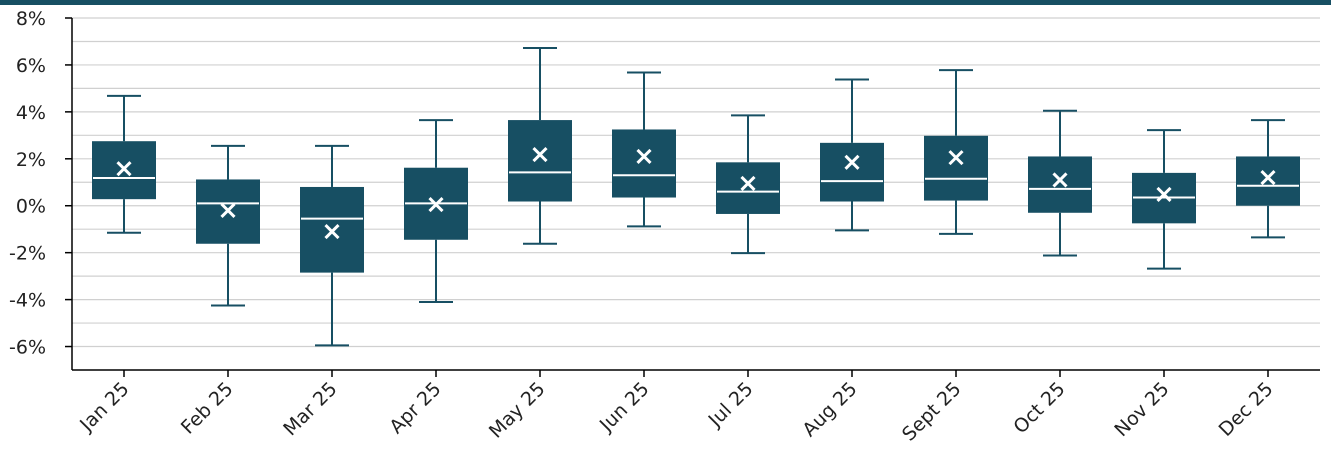 The image size is (1331, 463). What do you see at coordinates (31, 66) in the screenshot?
I see `y-tick-label: 6%` at bounding box center [31, 66].